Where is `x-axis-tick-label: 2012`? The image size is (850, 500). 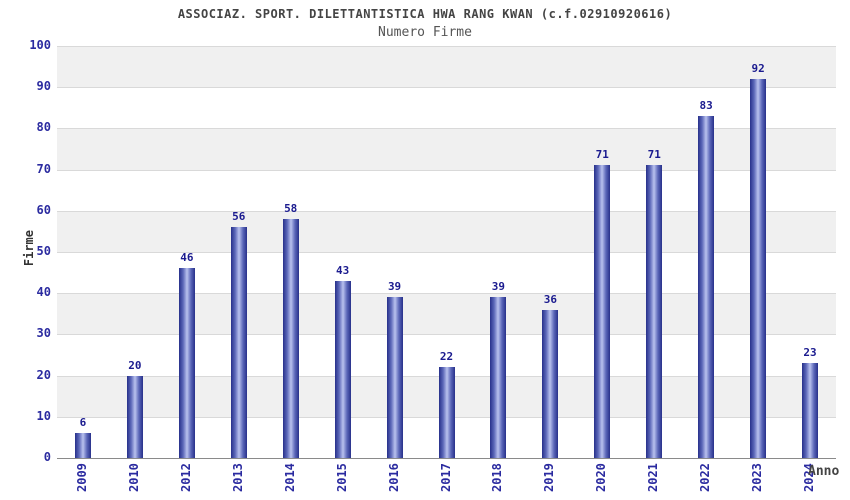 x-axis-tick-label: 2012 is located at coordinates (185, 477).